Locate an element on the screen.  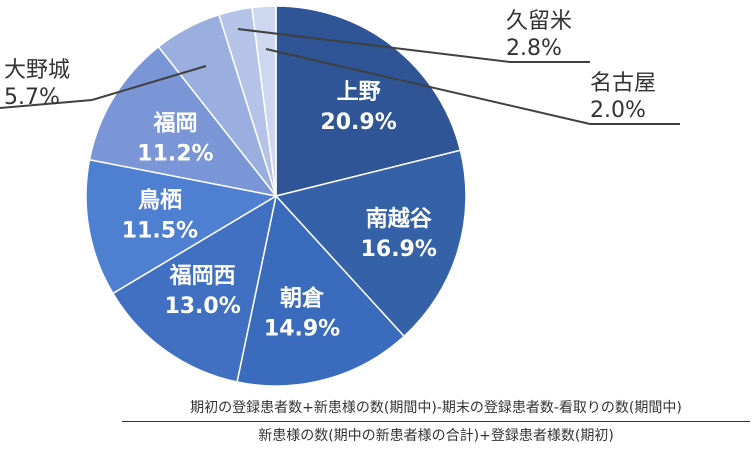
slice-name-label: 上野 is located at coordinates (359, 92).